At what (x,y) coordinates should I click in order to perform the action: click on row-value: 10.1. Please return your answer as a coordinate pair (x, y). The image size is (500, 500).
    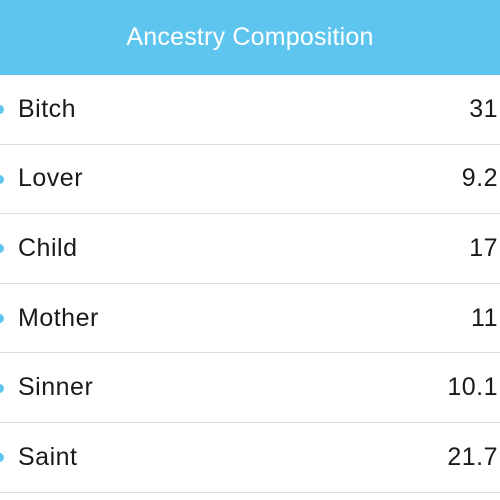
    Looking at the image, I should click on (472, 387).